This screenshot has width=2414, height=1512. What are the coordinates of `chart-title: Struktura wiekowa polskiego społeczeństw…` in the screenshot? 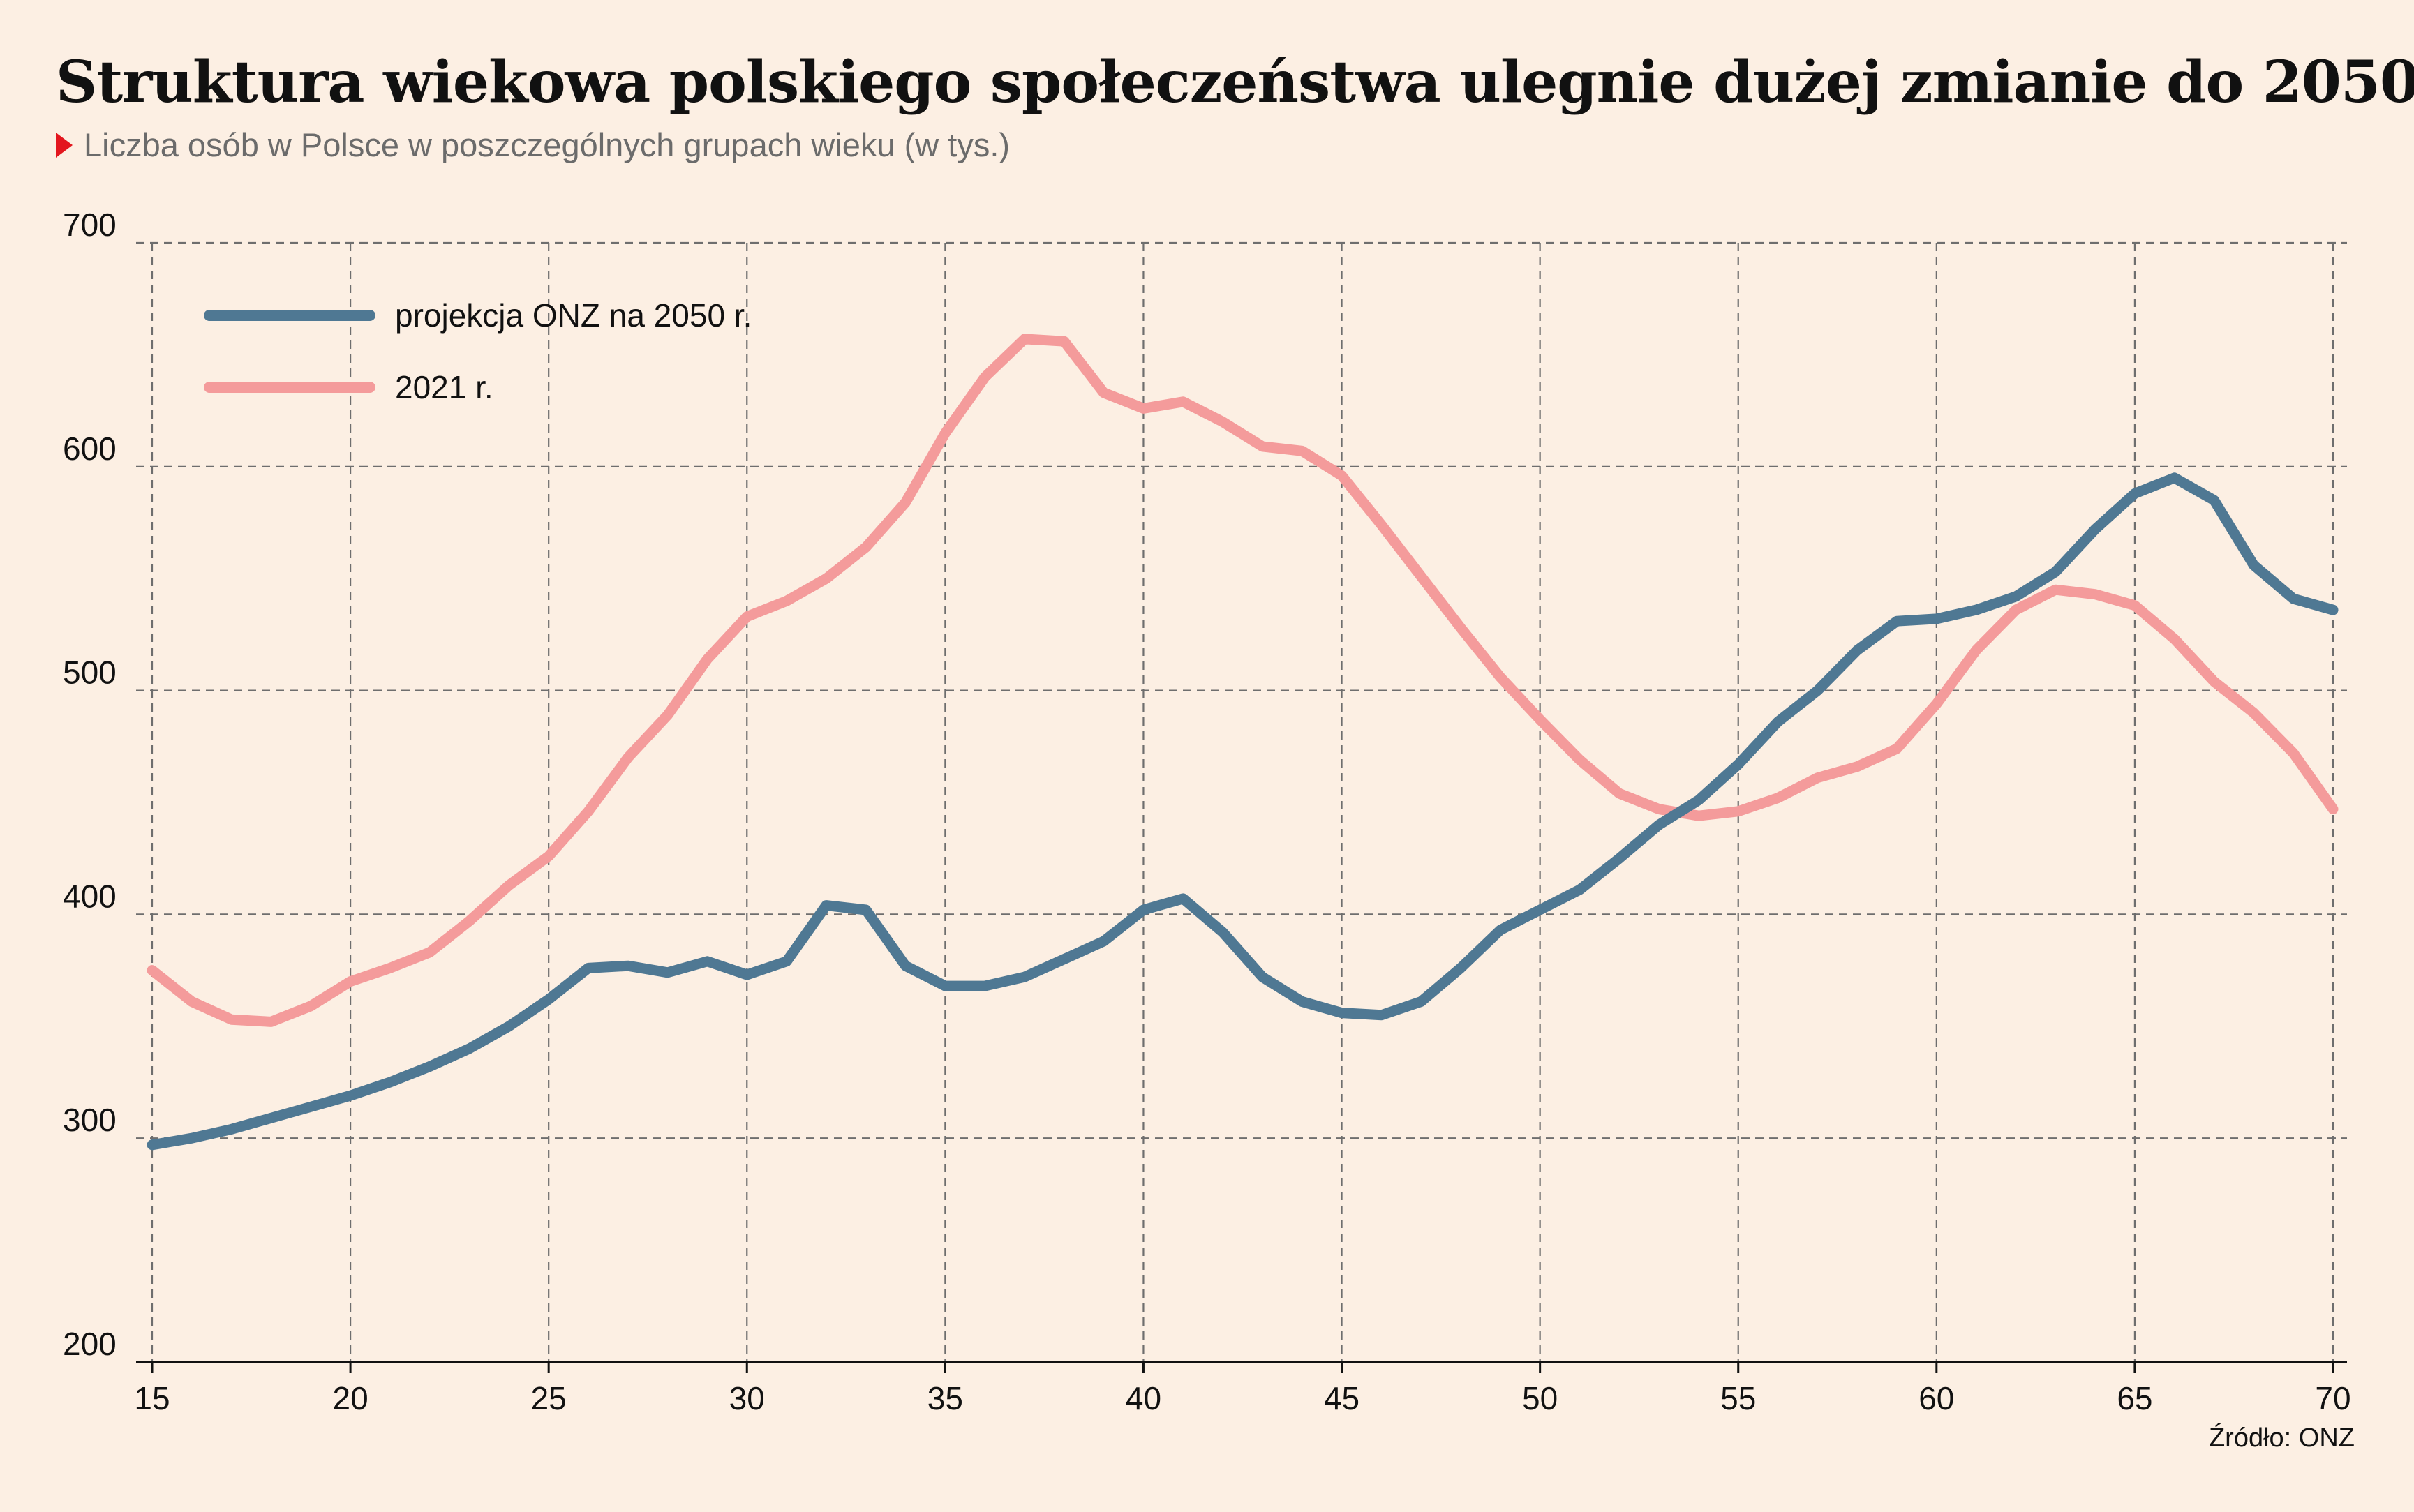 It's located at (1235, 82).